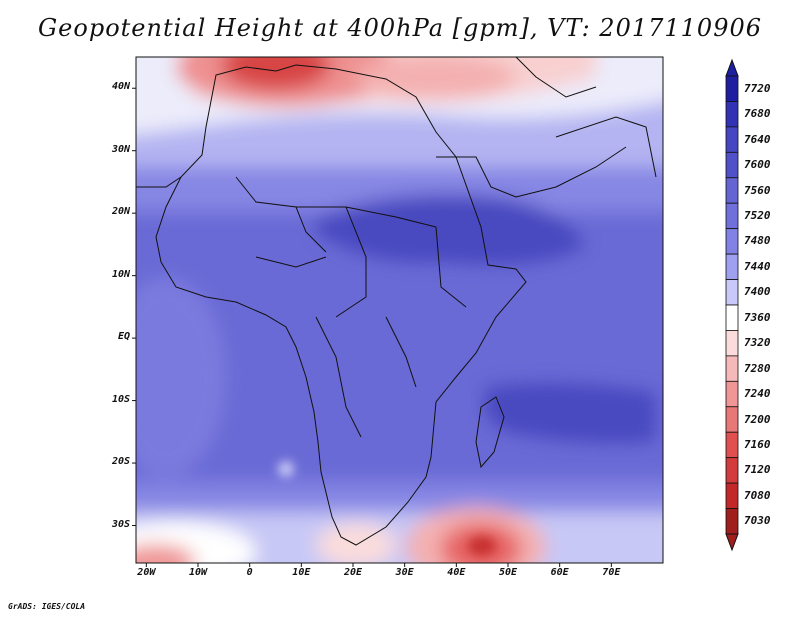  Describe the element at coordinates (508, 572) in the screenshot. I see `x-tick-label: 50E` at that location.